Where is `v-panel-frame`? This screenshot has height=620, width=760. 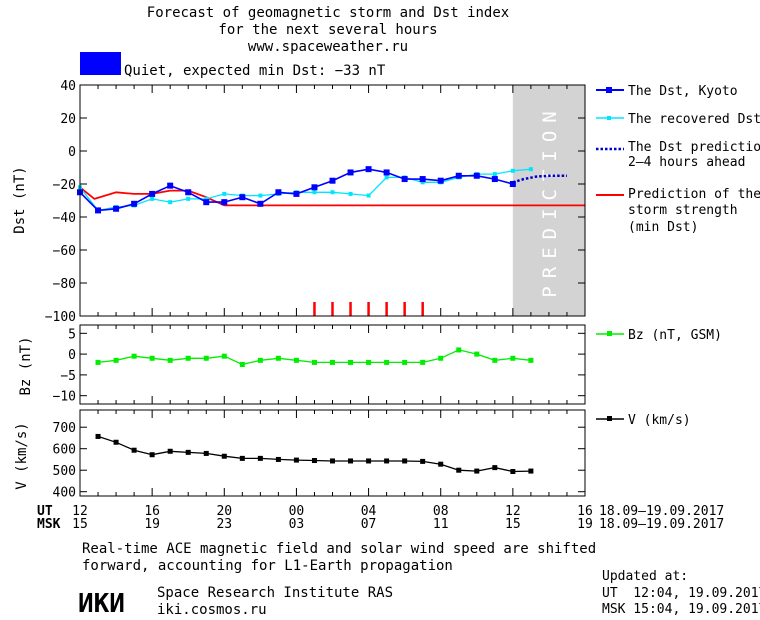
v-panel-frame is located at coordinates (332, 453).